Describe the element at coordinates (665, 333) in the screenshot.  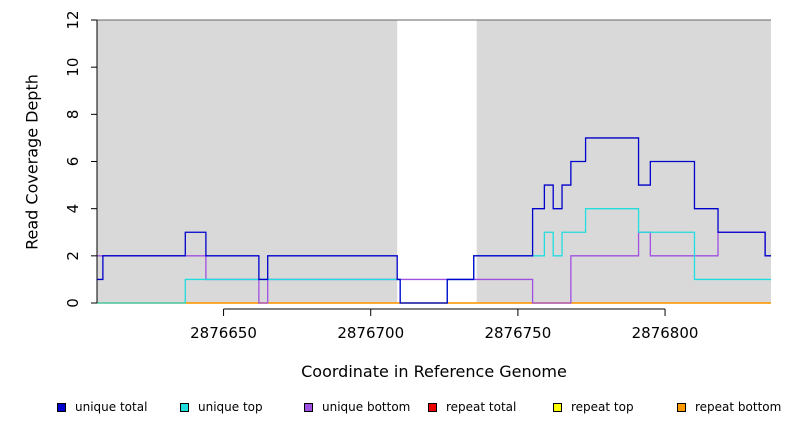
I see `x-tick-label: 2876800` at that location.